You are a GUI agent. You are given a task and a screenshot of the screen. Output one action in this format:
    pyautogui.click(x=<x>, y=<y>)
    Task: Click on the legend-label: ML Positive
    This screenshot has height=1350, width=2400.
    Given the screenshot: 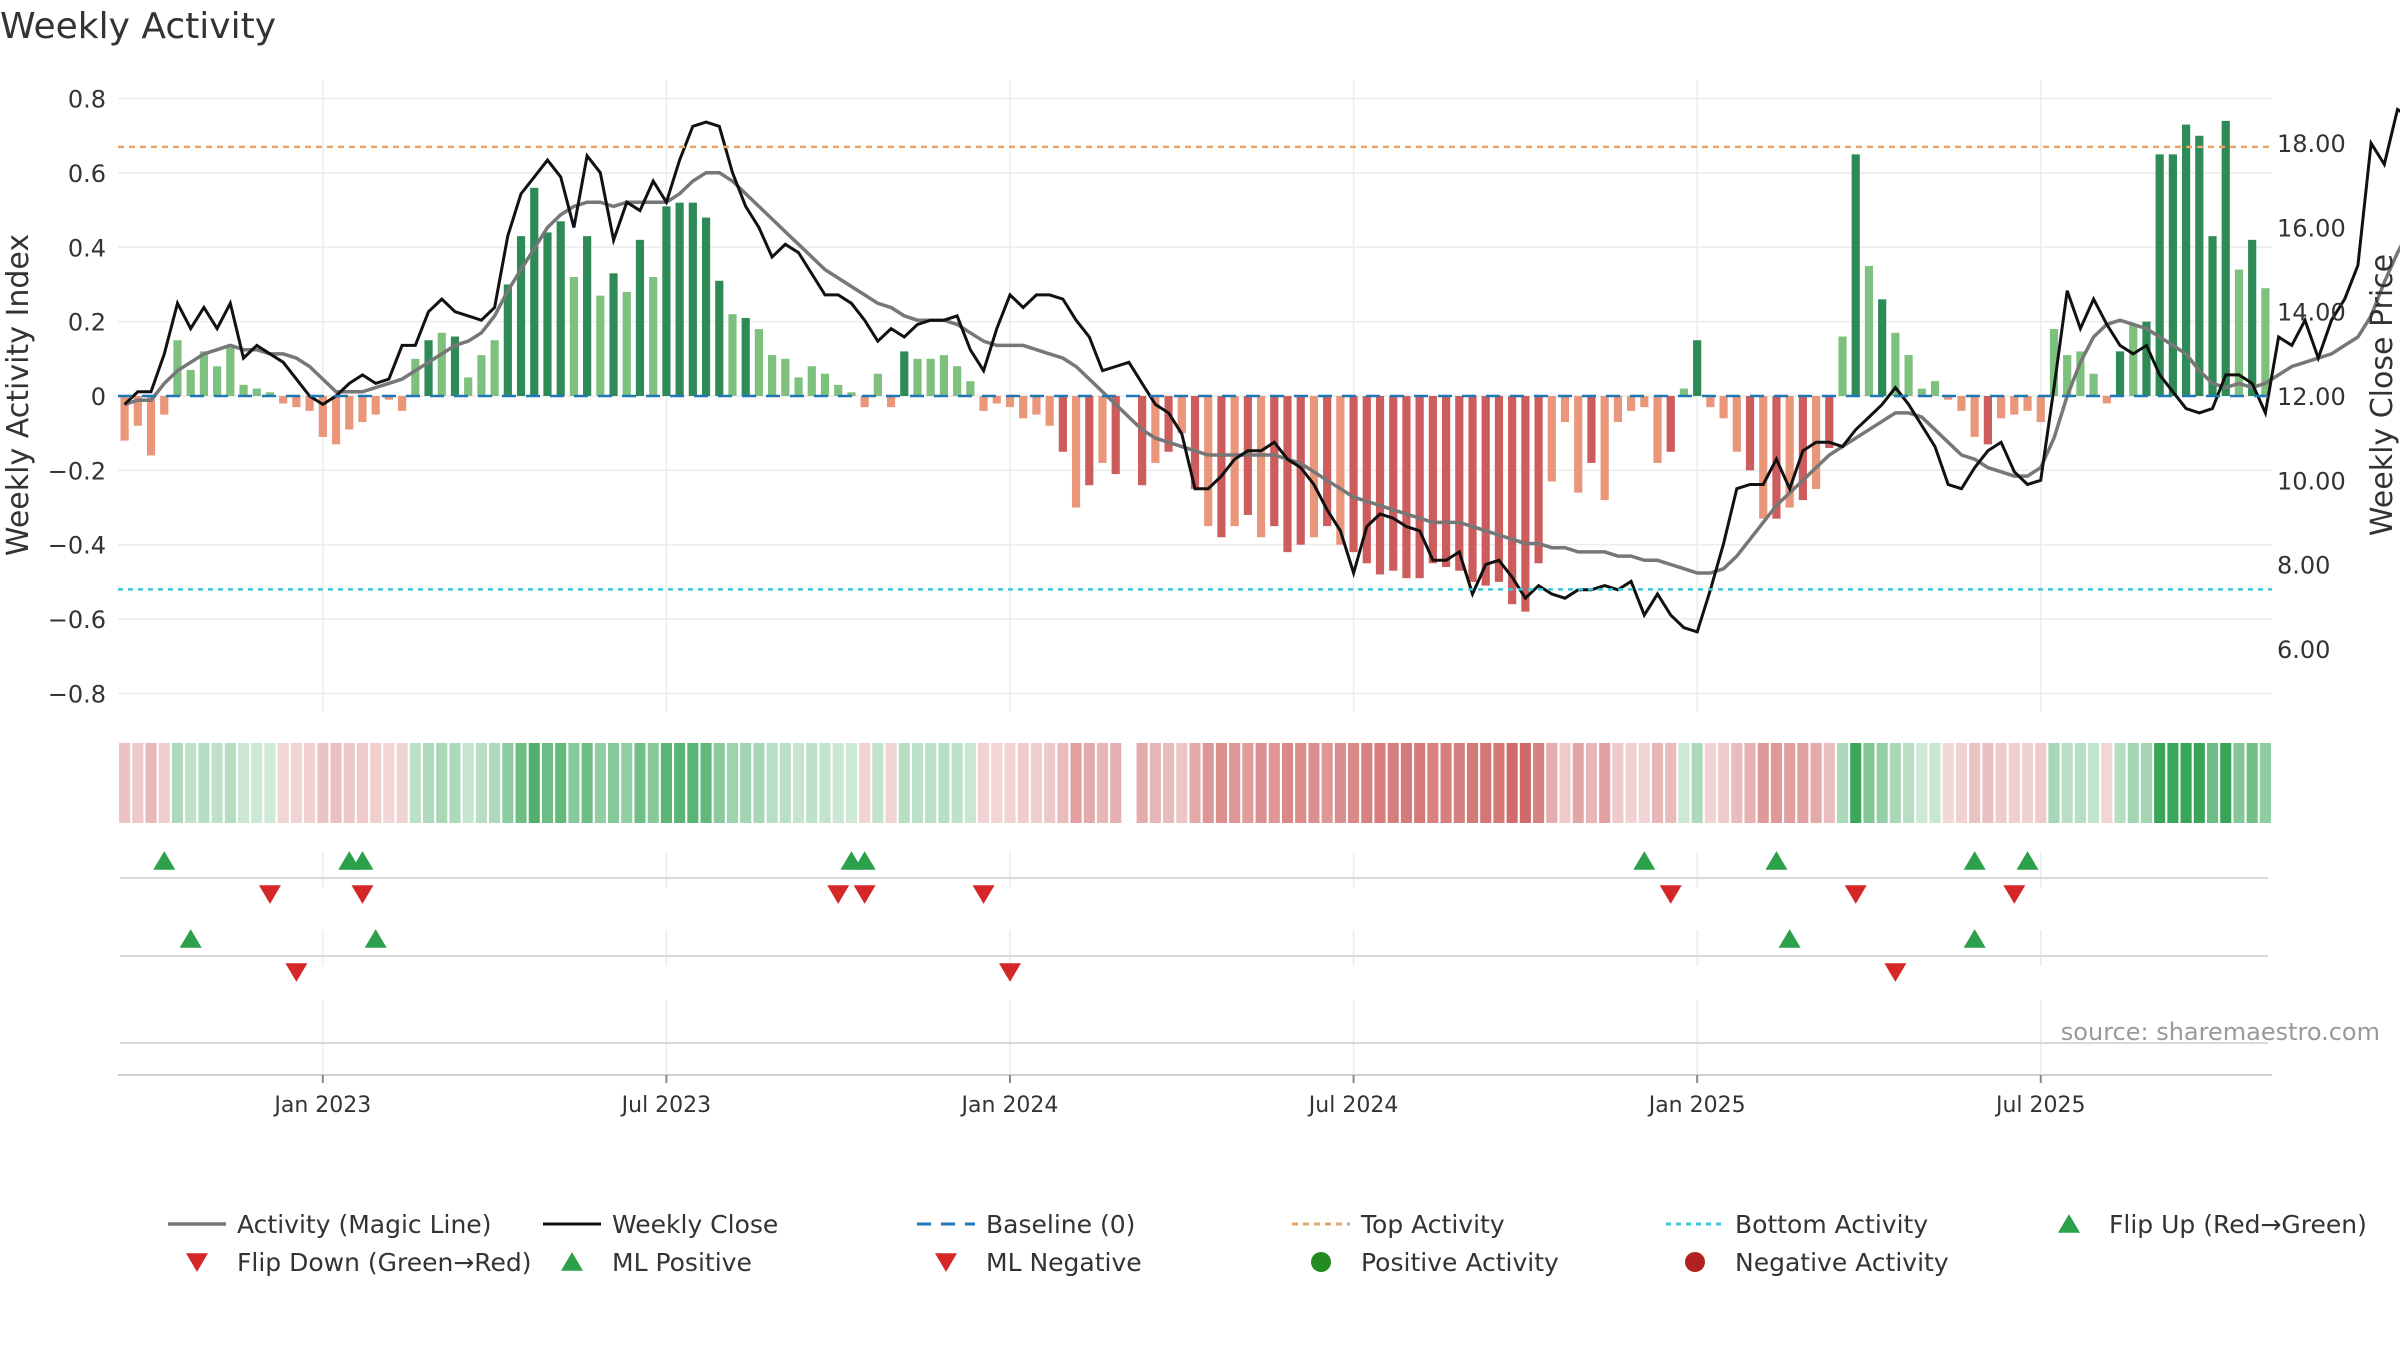 What is the action you would take?
    pyautogui.click(x=682, y=1262)
    